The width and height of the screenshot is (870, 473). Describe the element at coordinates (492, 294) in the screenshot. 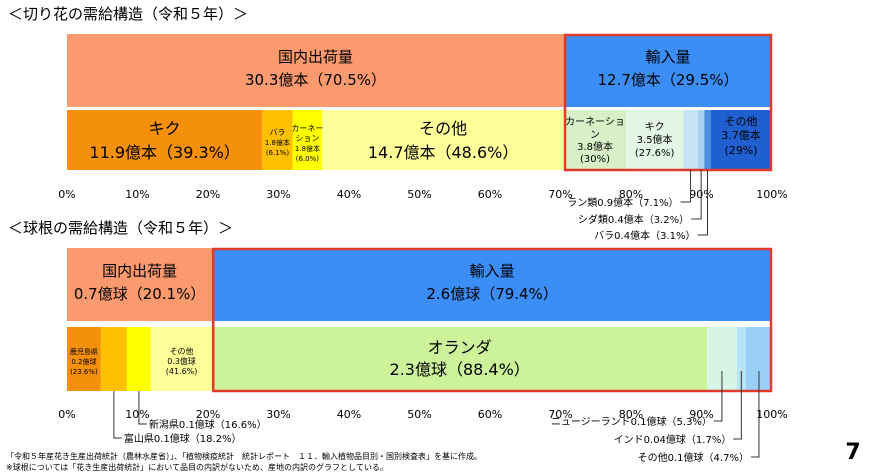

I see `bar-label-import-value: 2.6億球（79.4%）` at that location.